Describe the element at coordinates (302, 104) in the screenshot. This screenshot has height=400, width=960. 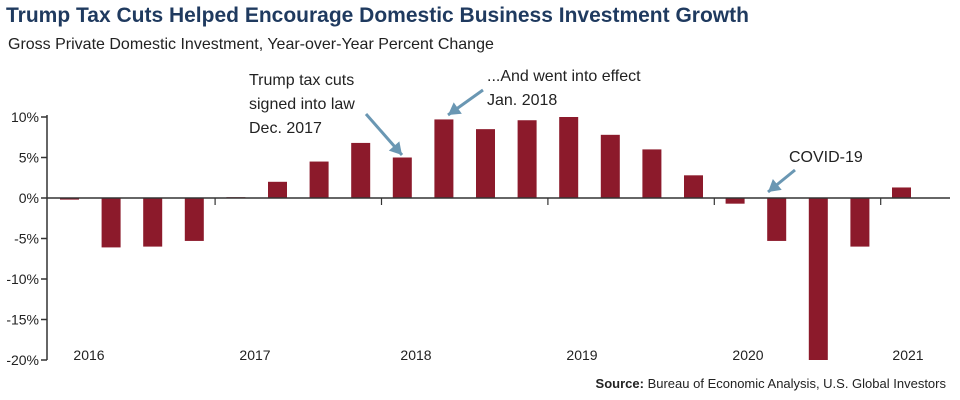
I see `annotation-tax-signed: signed into law` at that location.